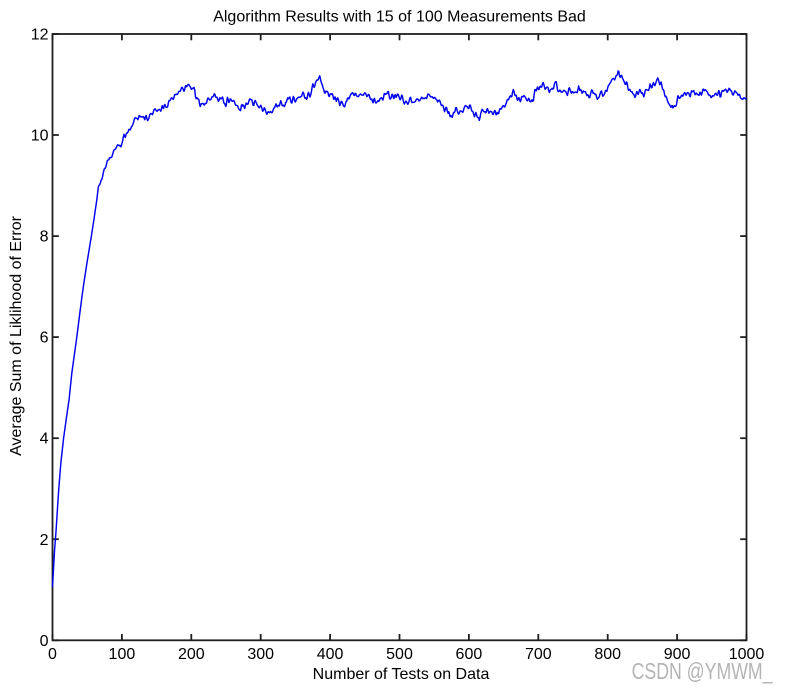 The width and height of the screenshot is (787, 690). Describe the element at coordinates (44, 237) in the screenshot. I see `svg-text: 8` at that location.